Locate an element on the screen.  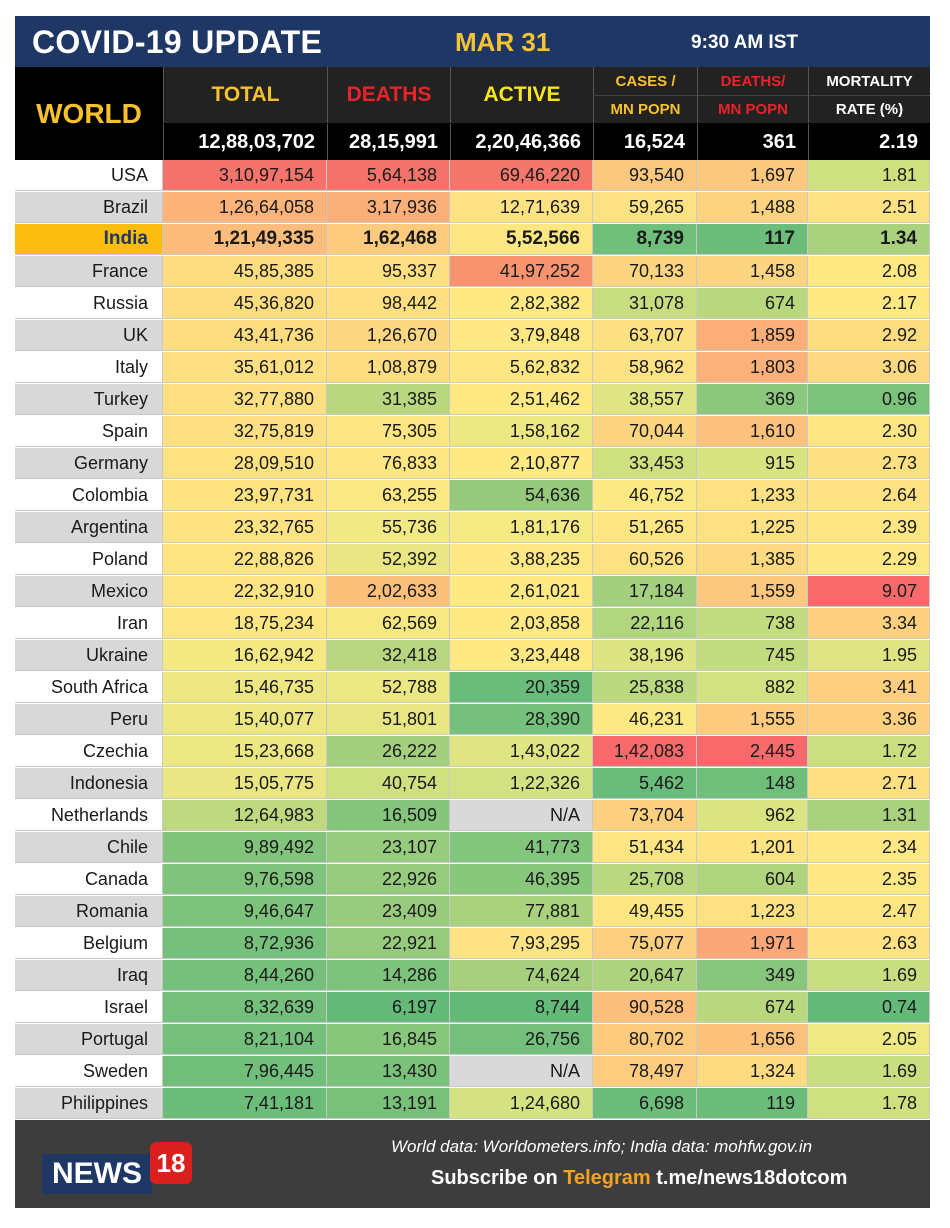
data-cell: 17,184 is located at coordinates (645, 591).